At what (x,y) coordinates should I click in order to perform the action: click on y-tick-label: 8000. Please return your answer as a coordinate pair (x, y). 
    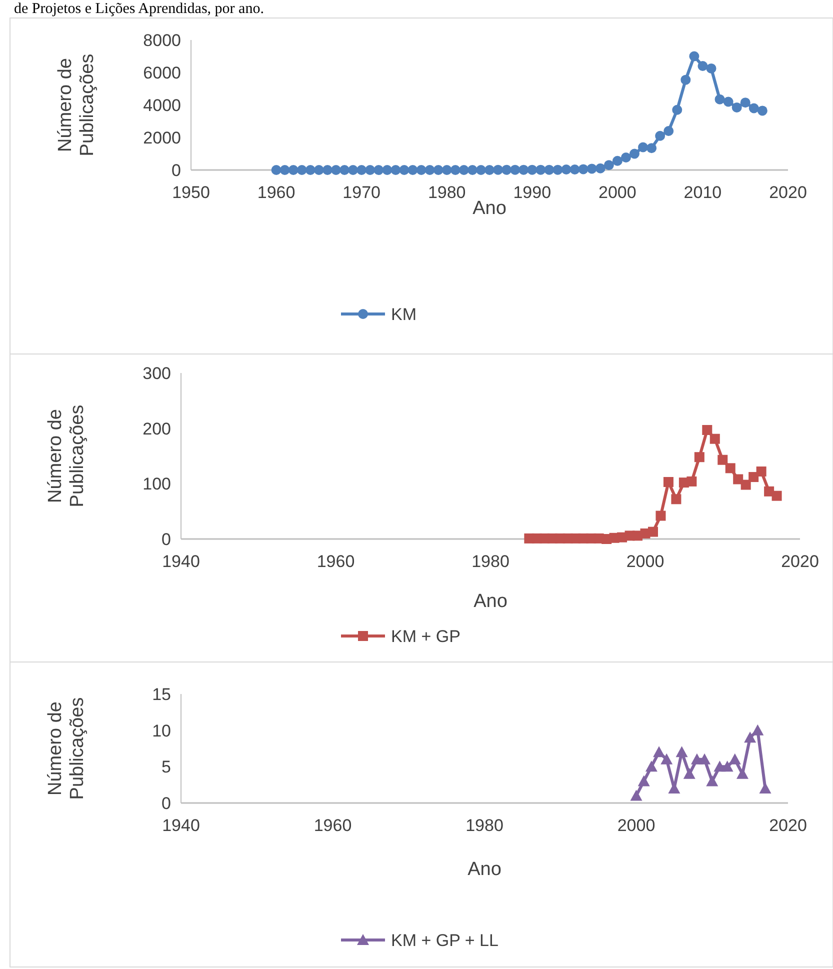
    Looking at the image, I should click on (162, 40).